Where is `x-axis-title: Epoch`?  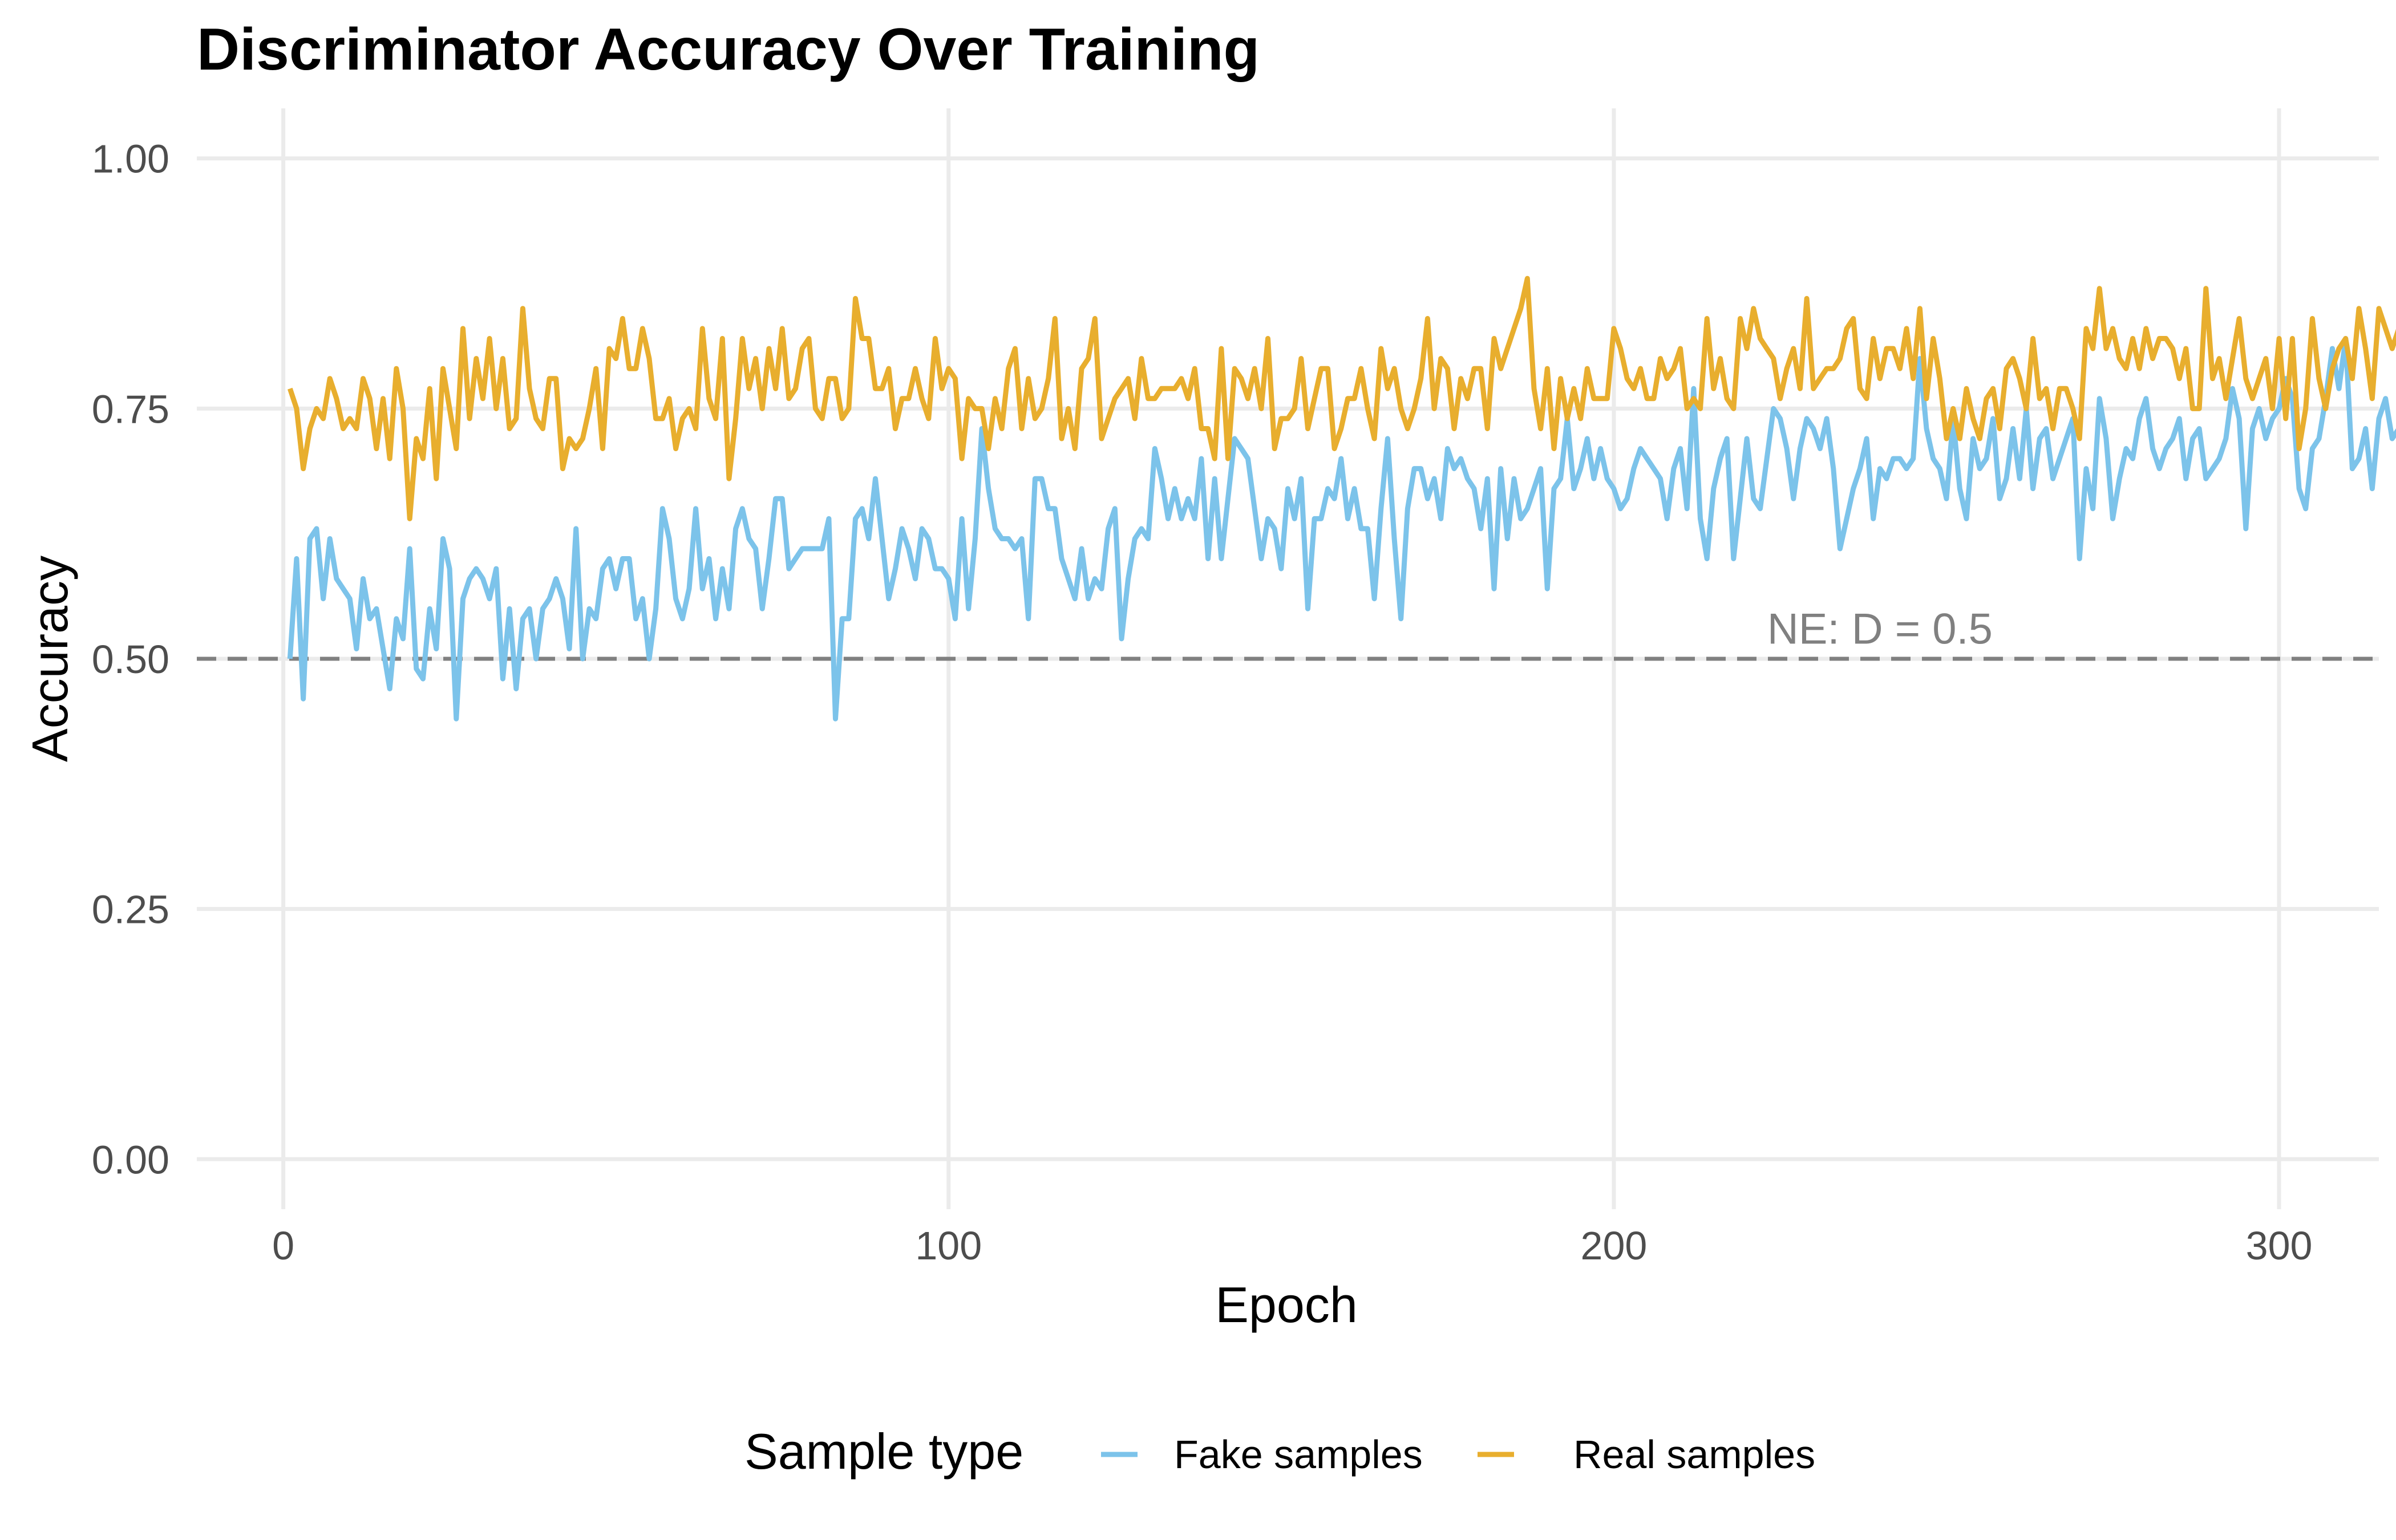 x-axis-title: Epoch is located at coordinates (1286, 1304).